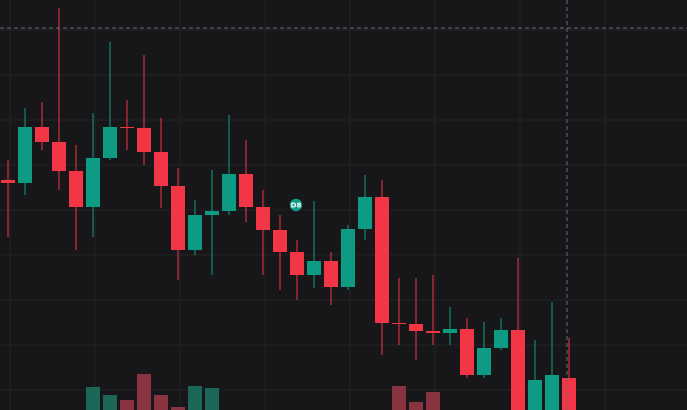 This screenshot has width=687, height=410. I want to click on badge-circle, so click(296, 205).